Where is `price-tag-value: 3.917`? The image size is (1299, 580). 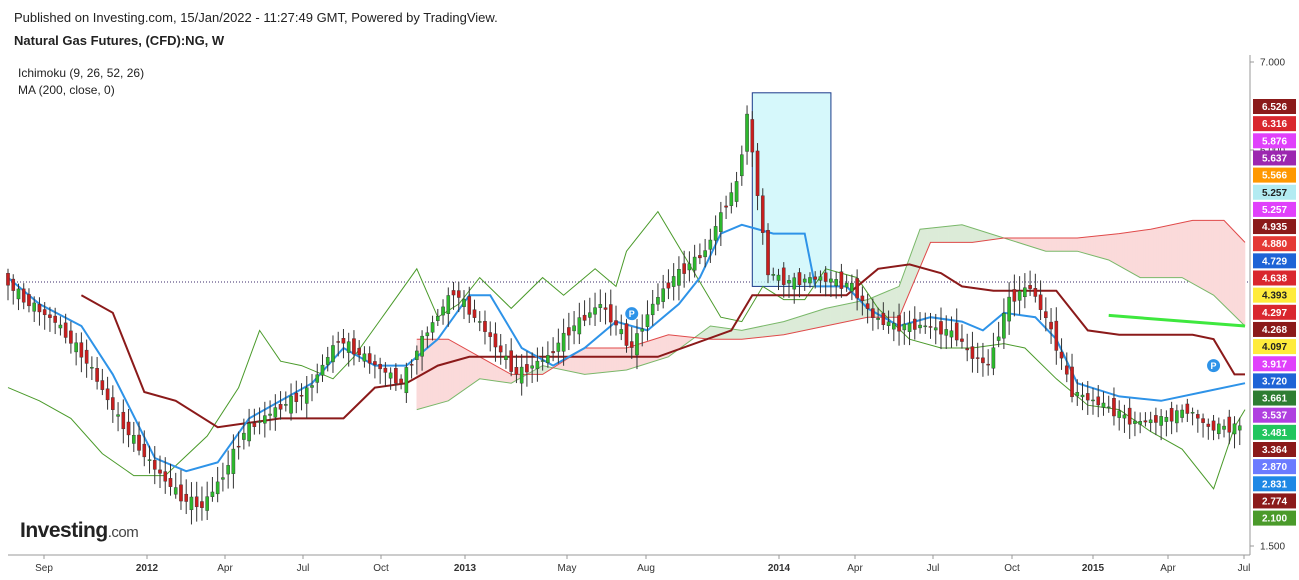
price-tag-value: 3.917 is located at coordinates (1274, 364).